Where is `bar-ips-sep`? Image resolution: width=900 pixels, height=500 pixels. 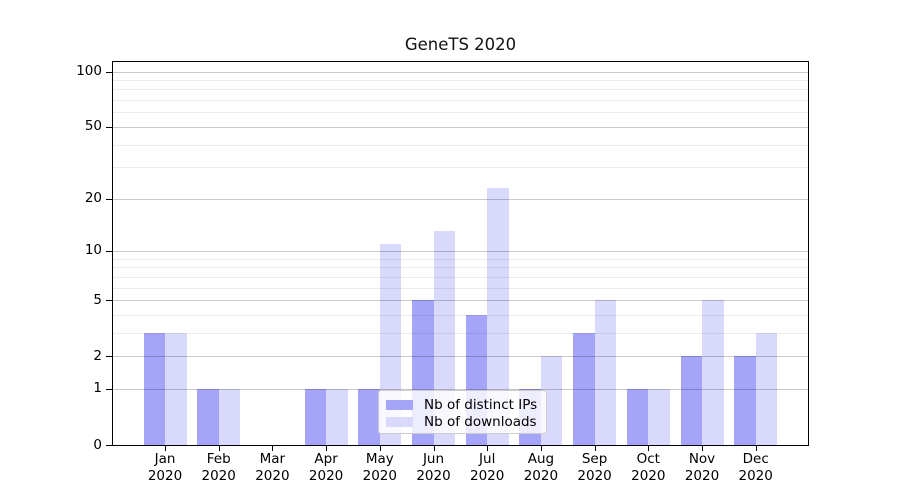 bar-ips-sep is located at coordinates (584, 388).